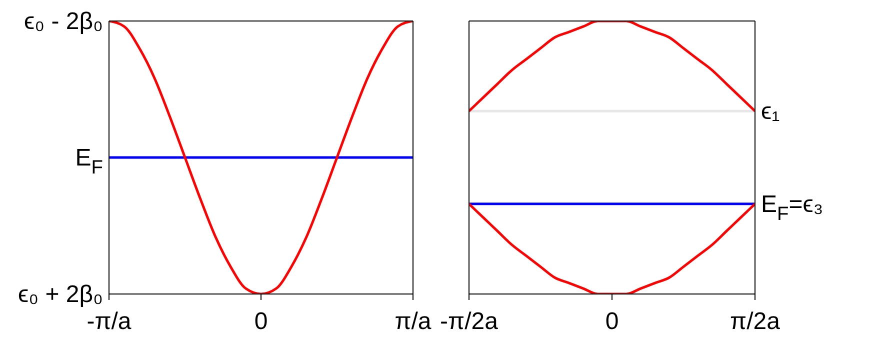 This screenshot has height=340, width=880. What do you see at coordinates (770, 111) in the screenshot?
I see `ref-line-label: ϵ₁` at bounding box center [770, 111].